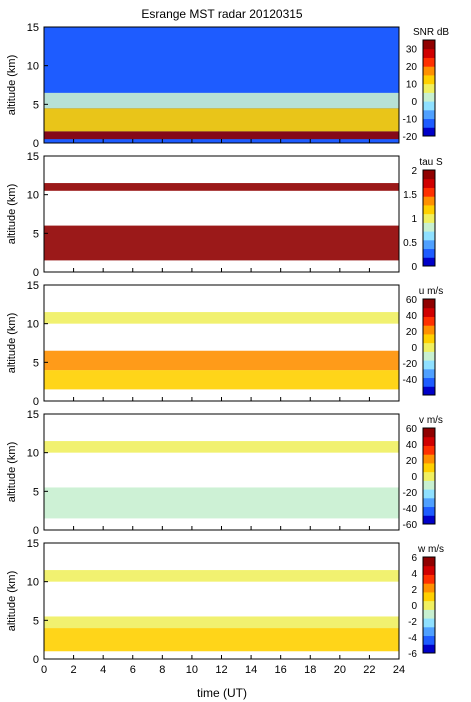 The height and width of the screenshot is (702, 471). I want to click on panel-4-colorbar-tick-label: 20, so click(412, 461).